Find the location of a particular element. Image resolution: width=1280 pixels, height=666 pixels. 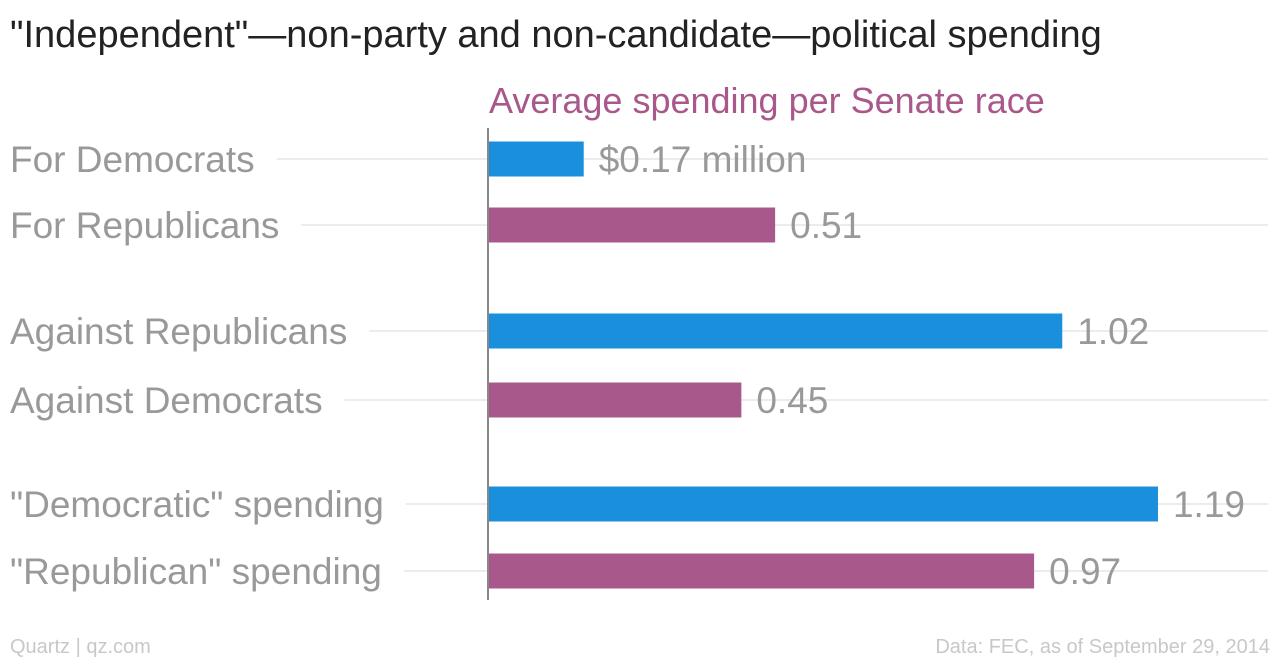

value-label: 0.51 is located at coordinates (826, 225).